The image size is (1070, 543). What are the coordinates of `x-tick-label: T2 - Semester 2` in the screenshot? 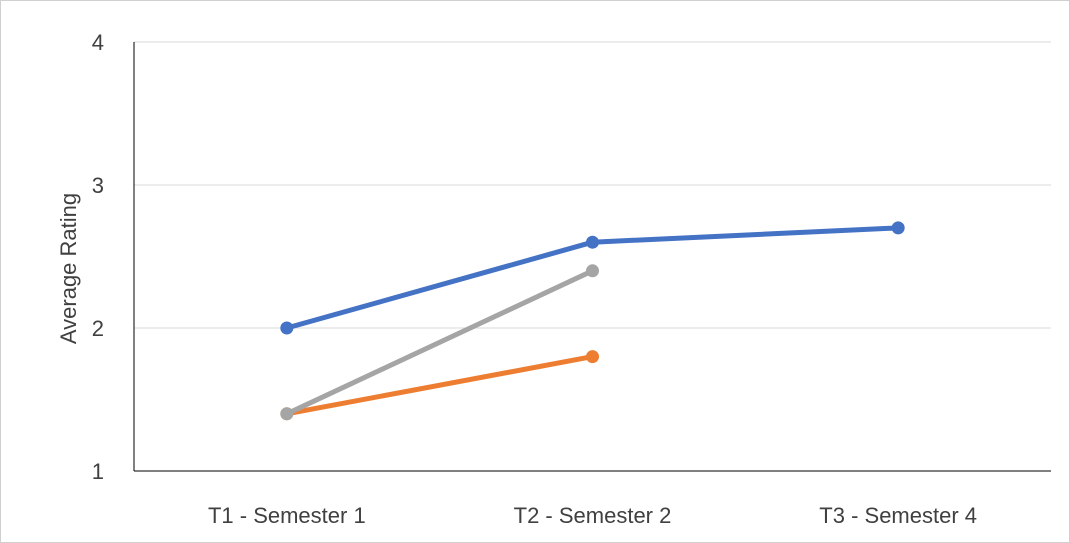 It's located at (593, 515).